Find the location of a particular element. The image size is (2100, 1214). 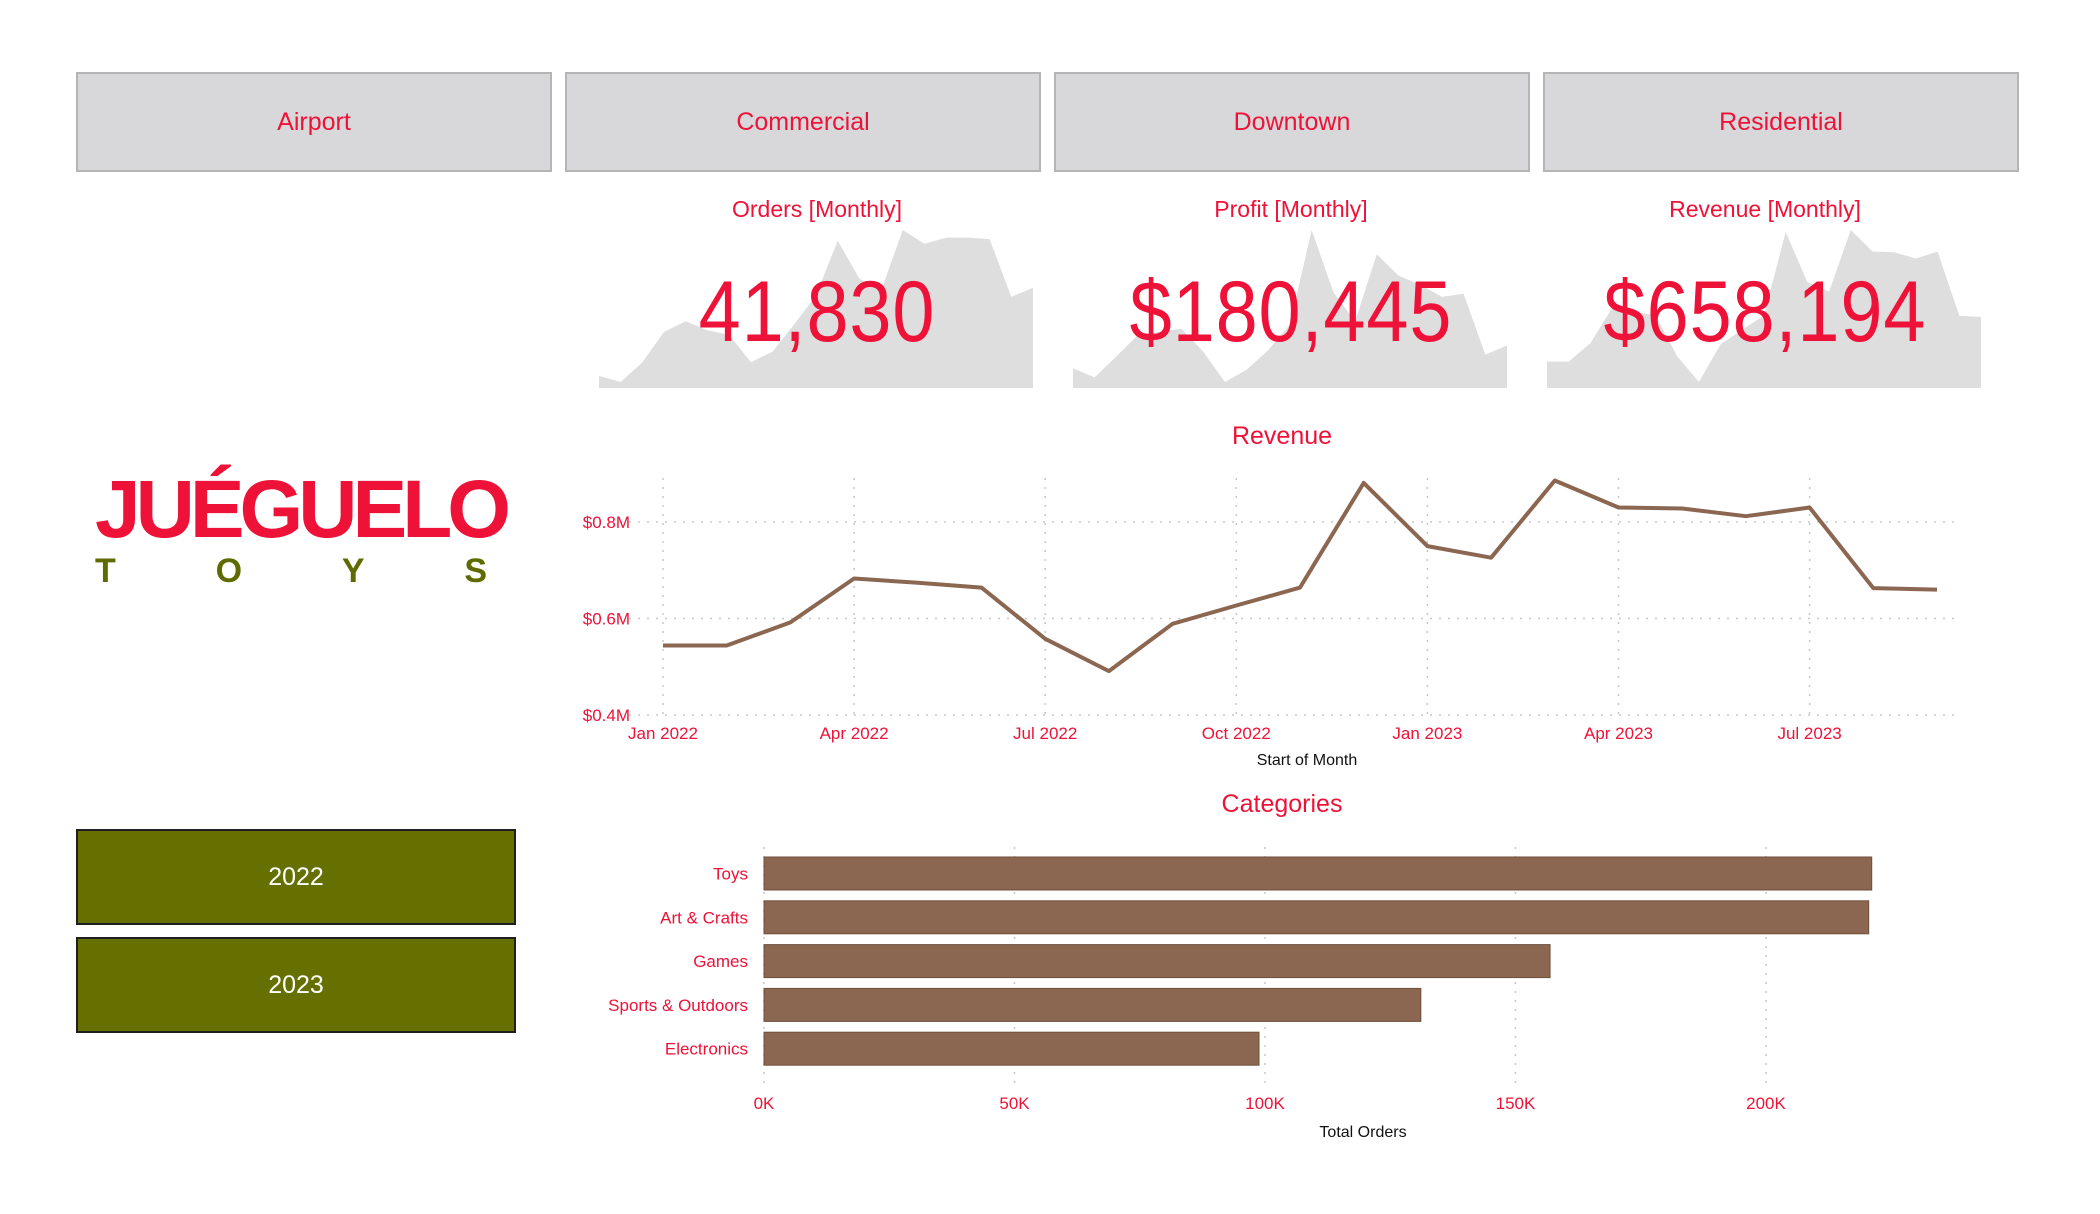

year-button-2022: 2022 is located at coordinates (296, 877).